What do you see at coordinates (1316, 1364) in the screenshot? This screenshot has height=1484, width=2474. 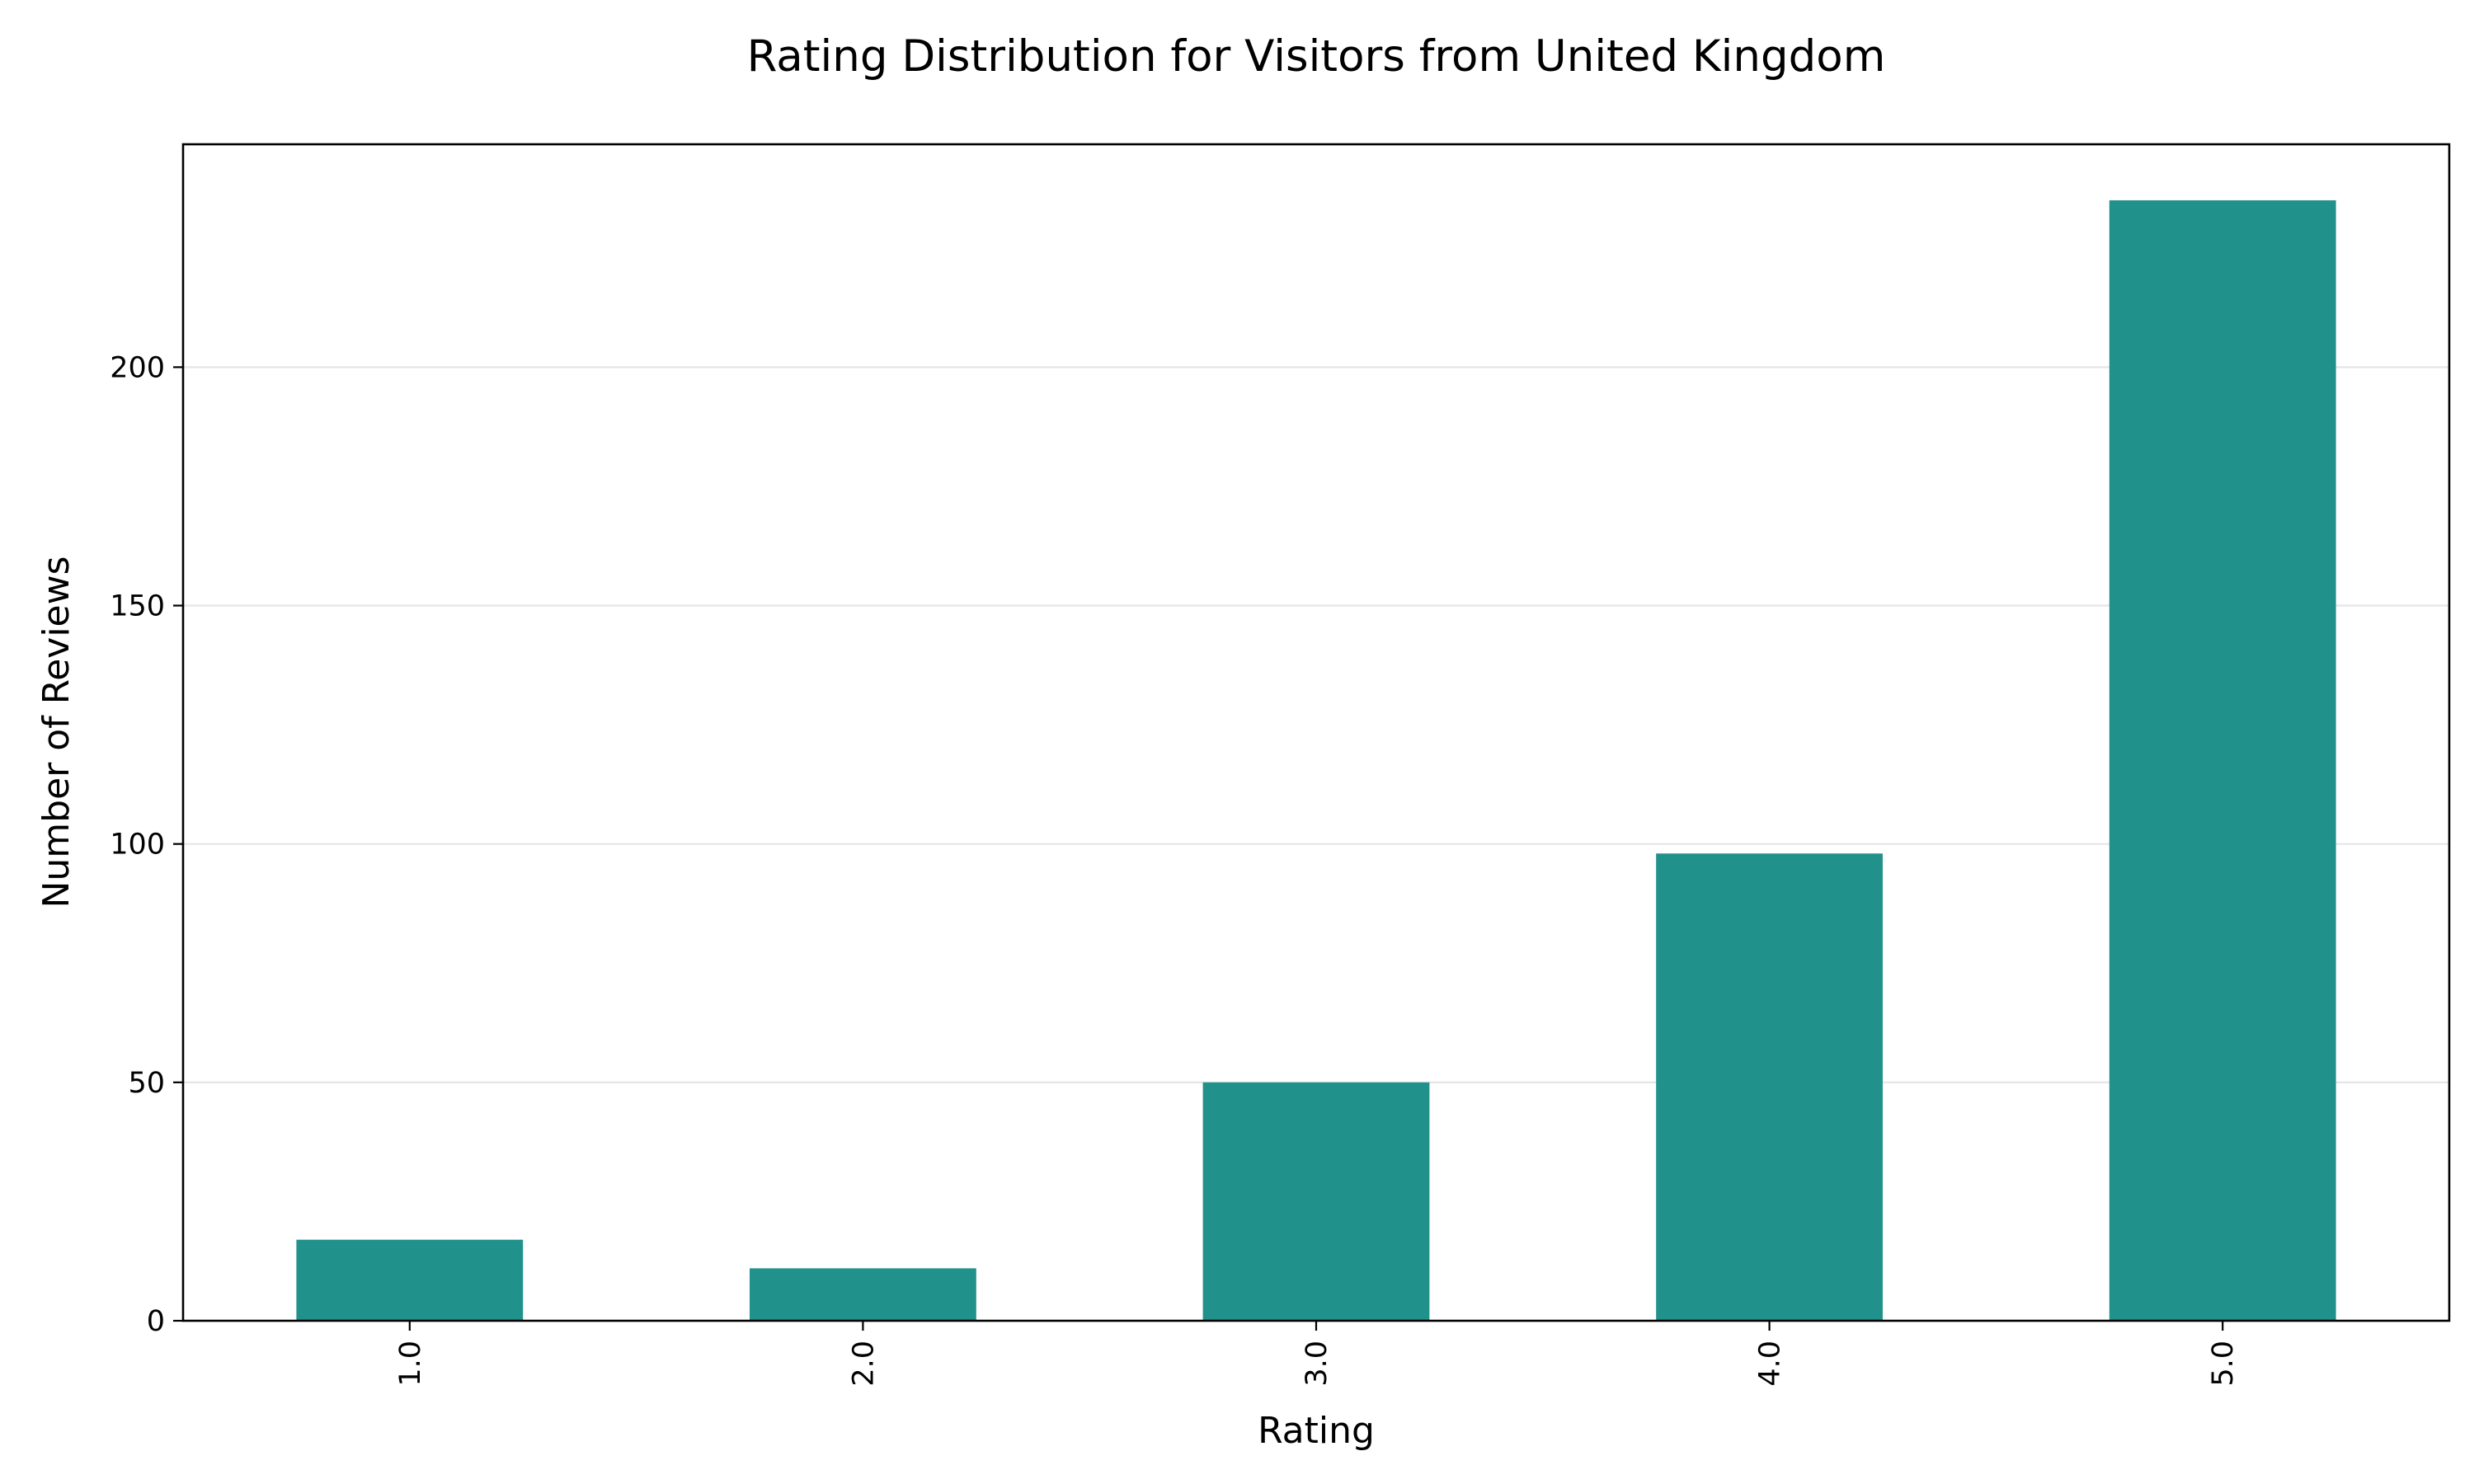 I see `x-tick-label: 3.0` at bounding box center [1316, 1364].